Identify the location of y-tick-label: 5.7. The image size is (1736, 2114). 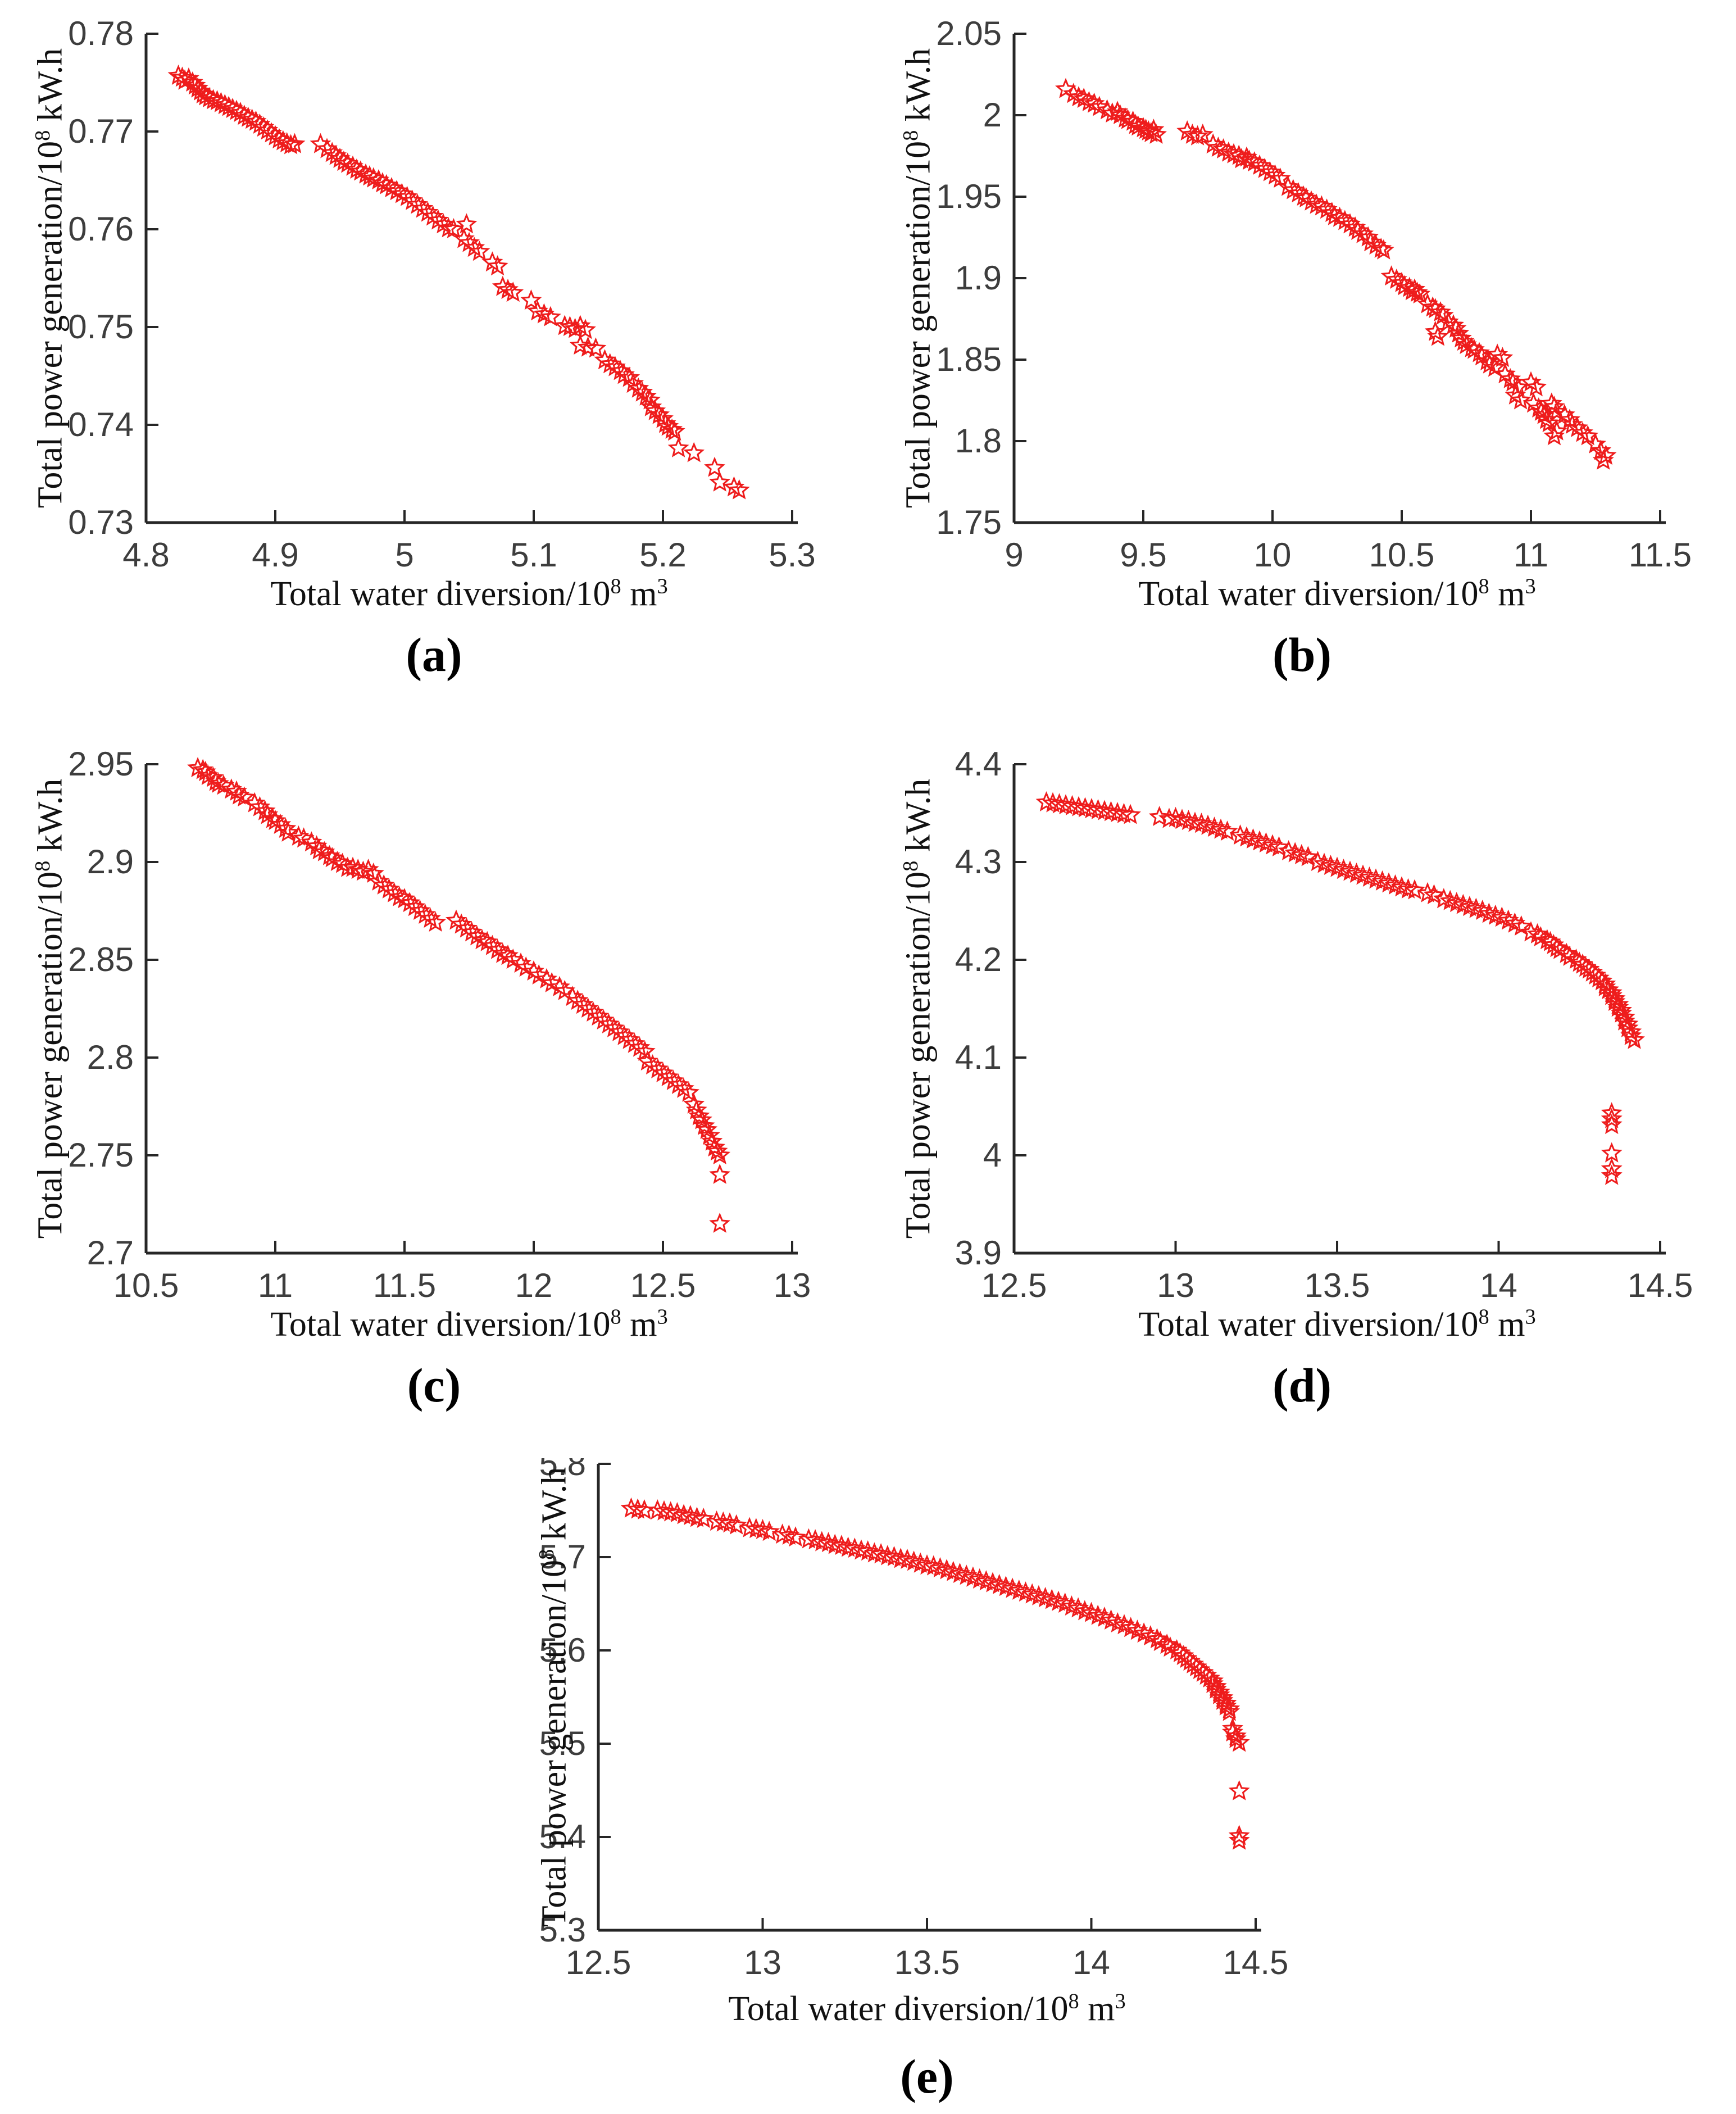
(562, 1557).